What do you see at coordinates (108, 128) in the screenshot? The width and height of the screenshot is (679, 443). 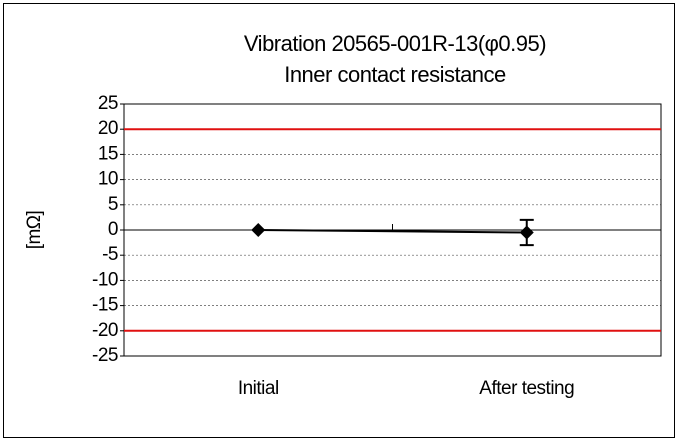 I see `y-tick-label: 20` at bounding box center [108, 128].